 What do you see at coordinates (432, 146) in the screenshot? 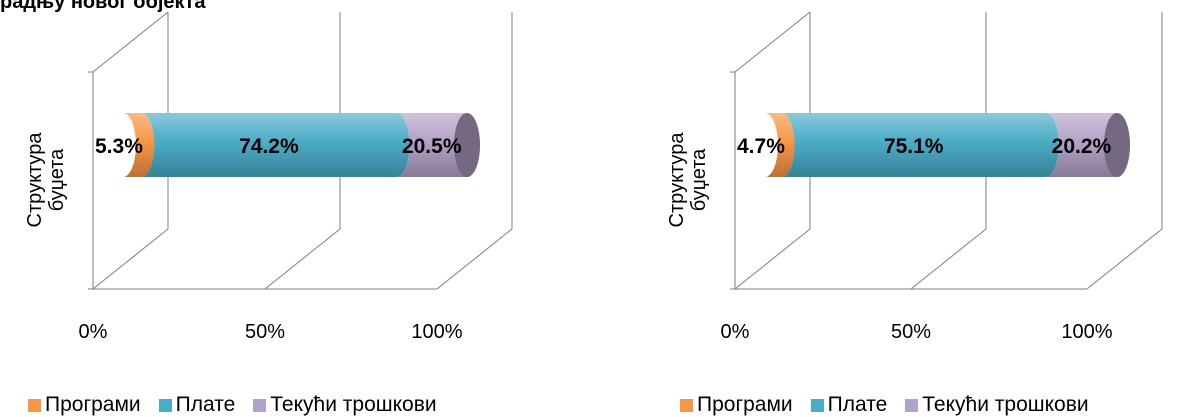
I see `data-label: 20.5%` at bounding box center [432, 146].